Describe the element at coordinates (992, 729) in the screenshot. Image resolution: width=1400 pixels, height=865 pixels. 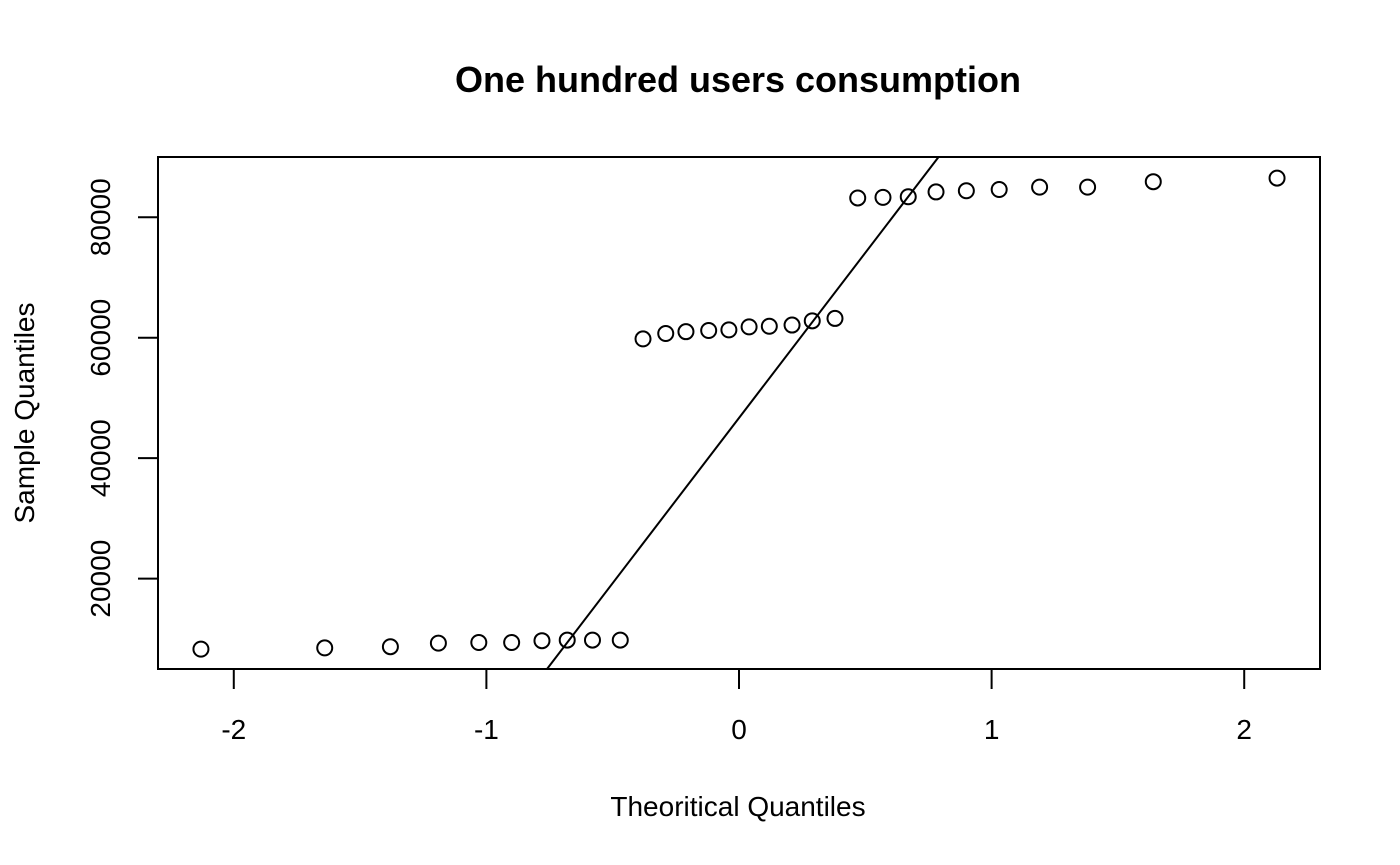
I see `x-tick-label: 1` at that location.